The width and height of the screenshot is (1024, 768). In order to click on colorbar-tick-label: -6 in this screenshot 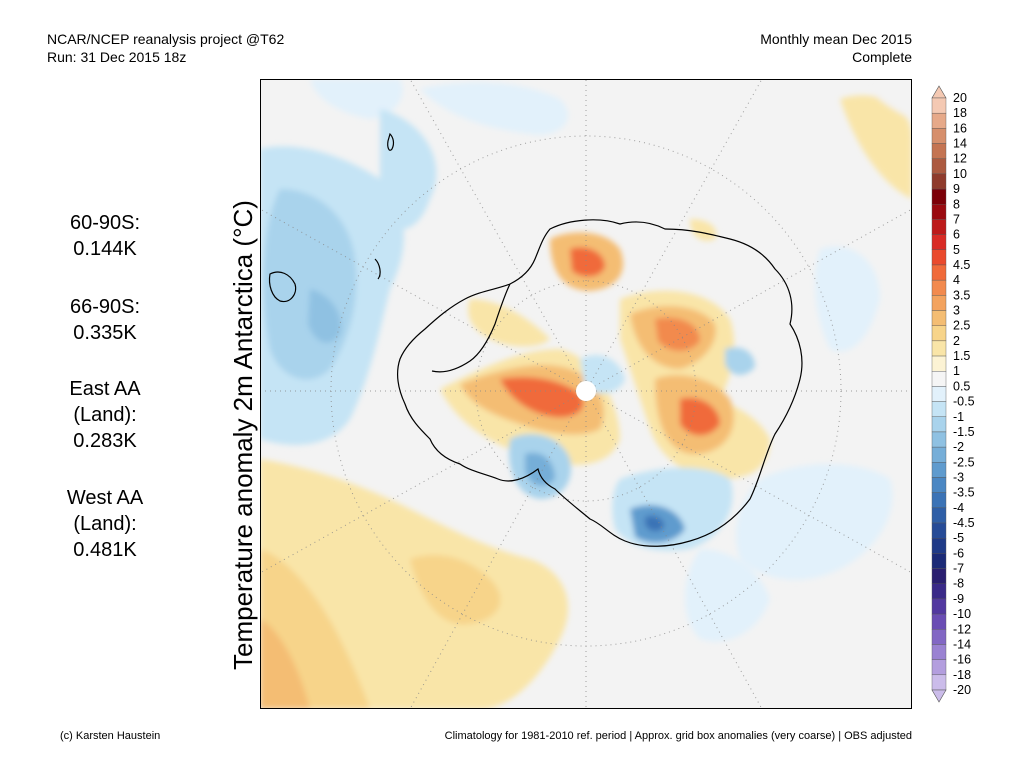, I will do `click(958, 553)`.